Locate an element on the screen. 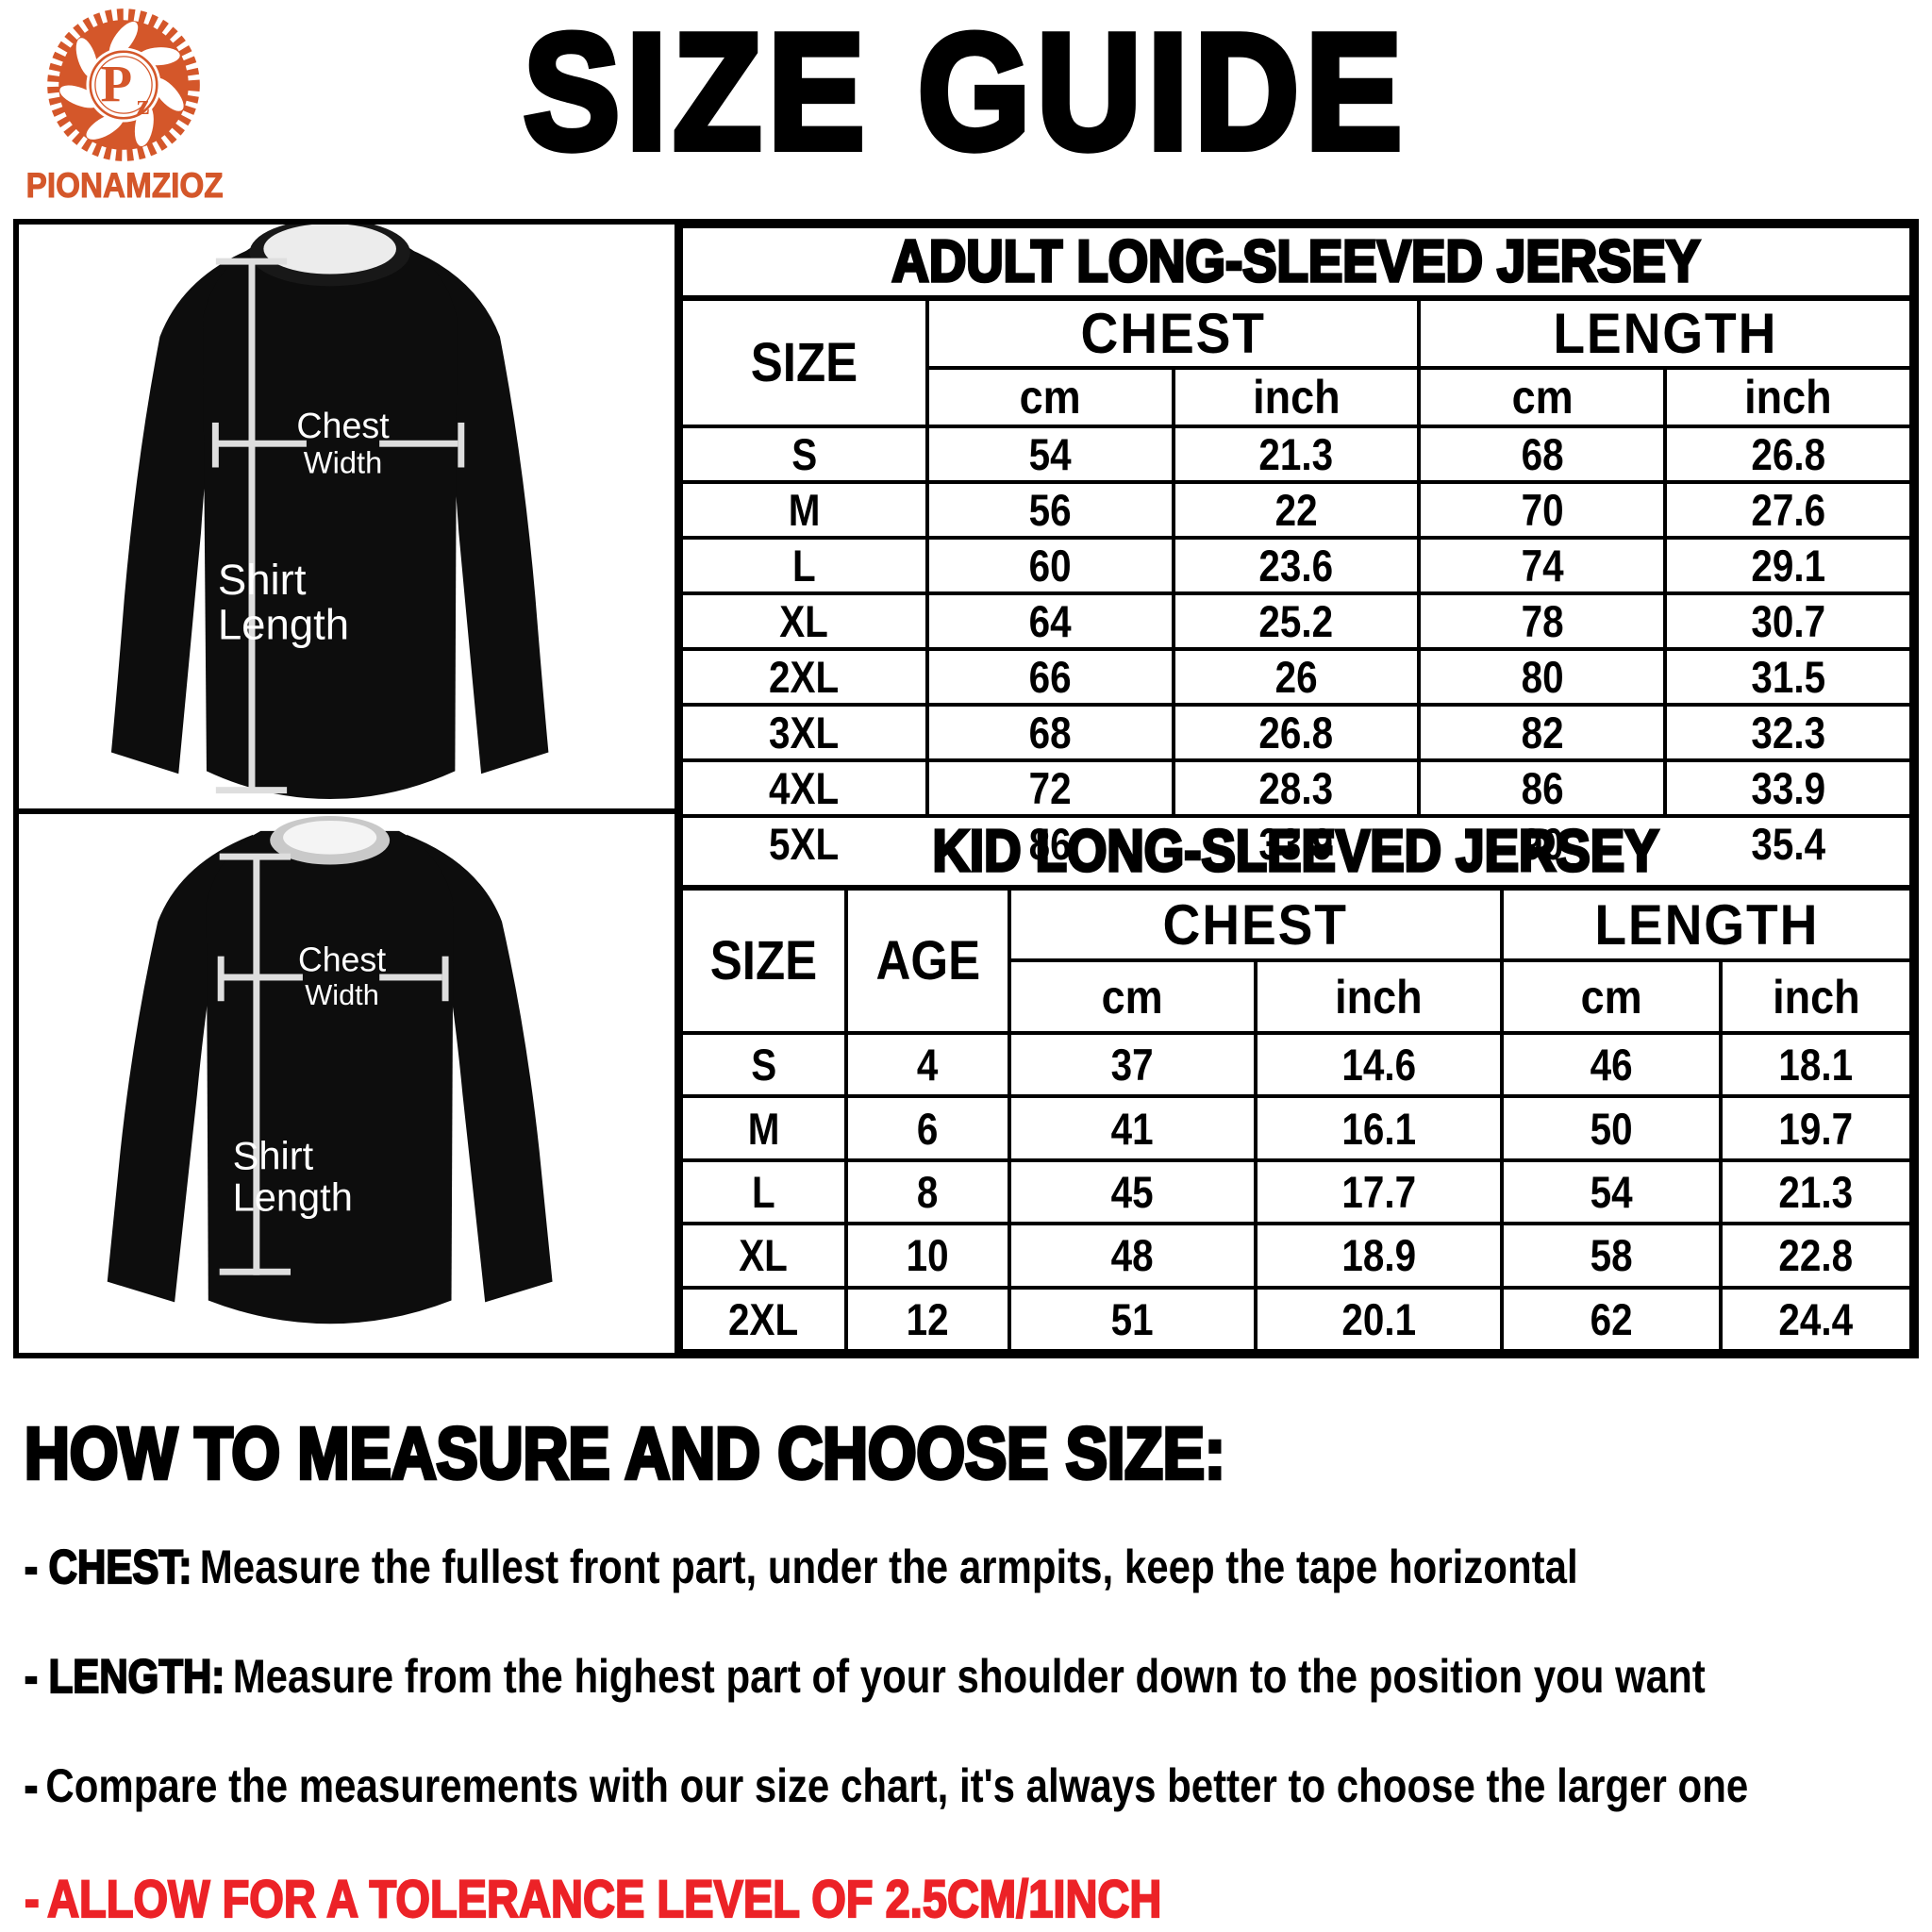 The height and width of the screenshot is (1932, 1932). table-cell: 70 is located at coordinates (1542, 510).